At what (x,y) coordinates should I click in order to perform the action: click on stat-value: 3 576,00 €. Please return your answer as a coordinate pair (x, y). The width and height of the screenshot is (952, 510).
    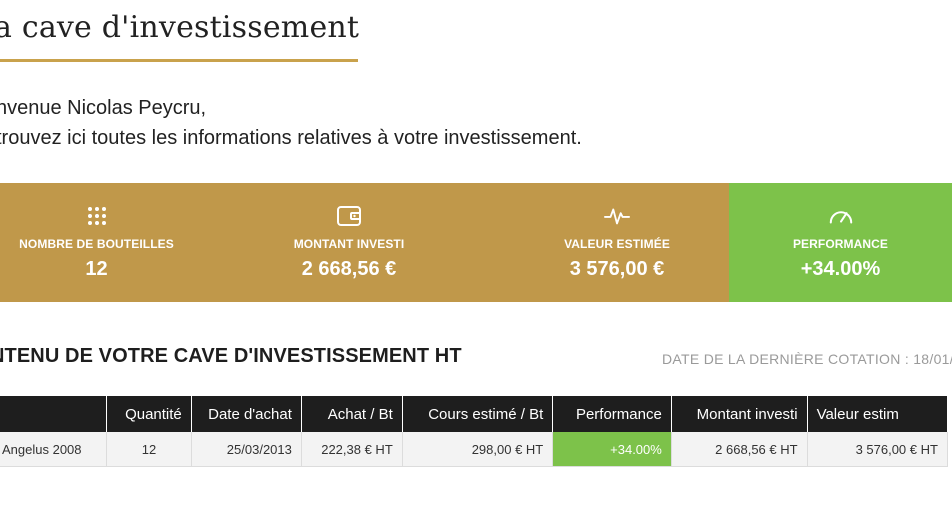
    Looking at the image, I should click on (617, 269).